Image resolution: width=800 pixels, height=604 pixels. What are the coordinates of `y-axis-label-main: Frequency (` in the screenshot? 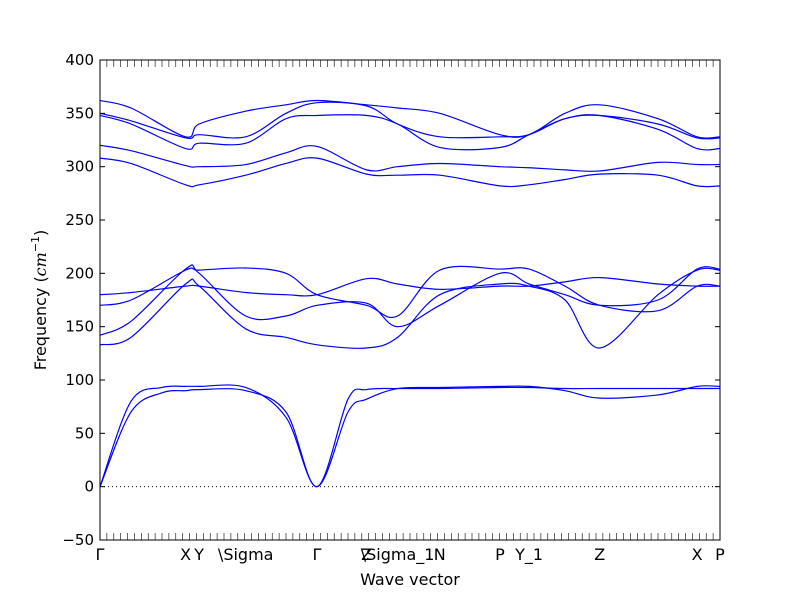 It's located at (40, 323).